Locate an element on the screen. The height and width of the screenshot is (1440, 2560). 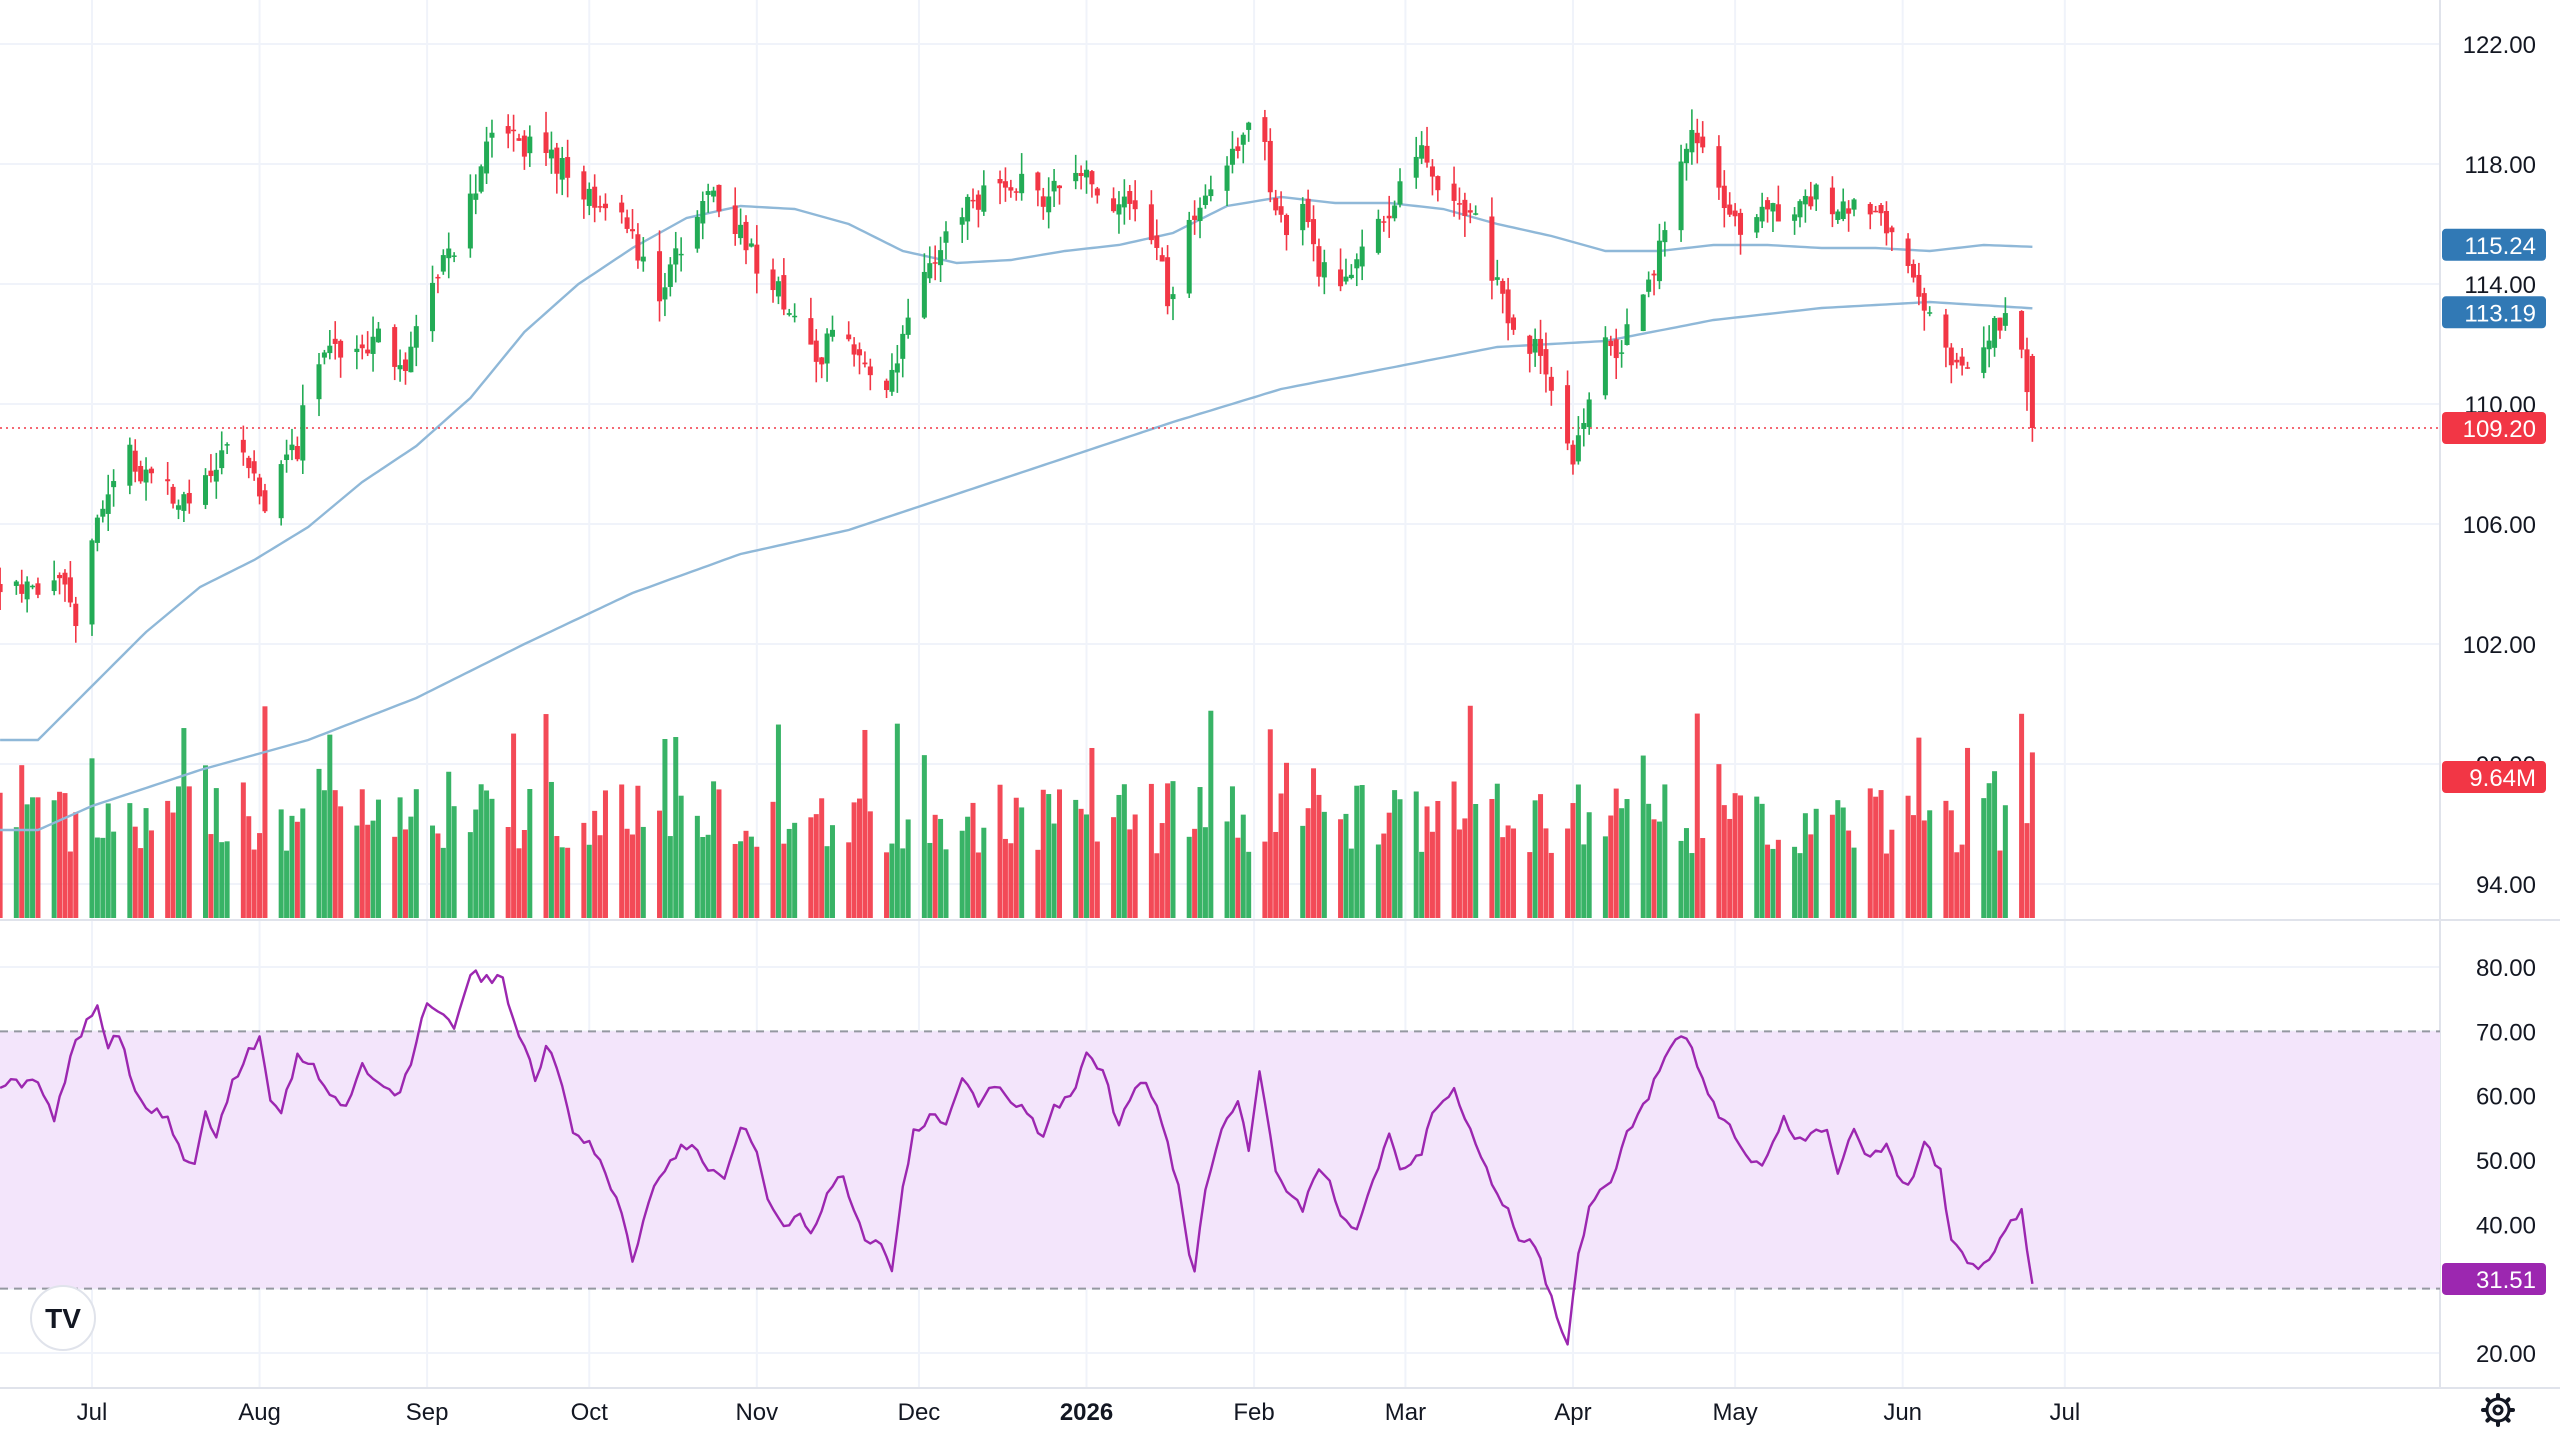
tradingview-logo: TV is located at coordinates (63, 1318).